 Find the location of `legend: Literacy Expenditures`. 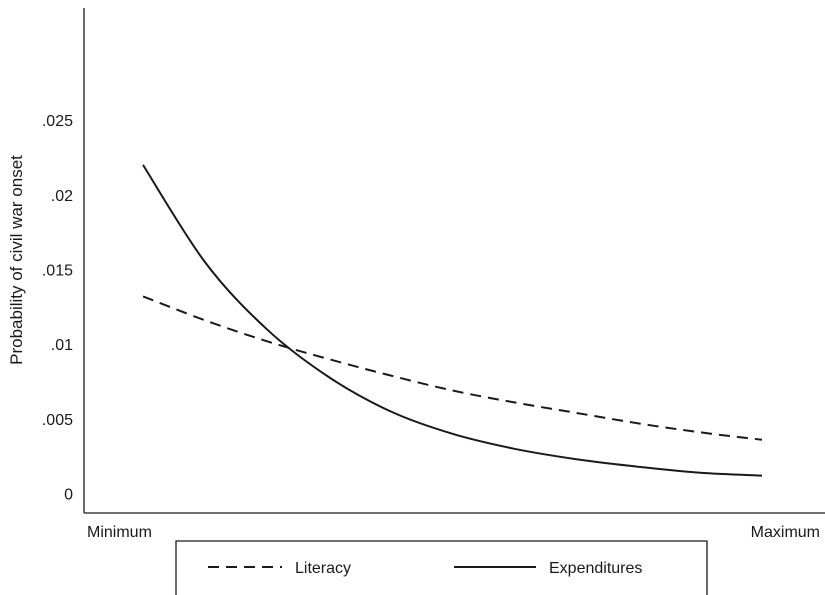

legend: Literacy Expenditures is located at coordinates (441, 567).